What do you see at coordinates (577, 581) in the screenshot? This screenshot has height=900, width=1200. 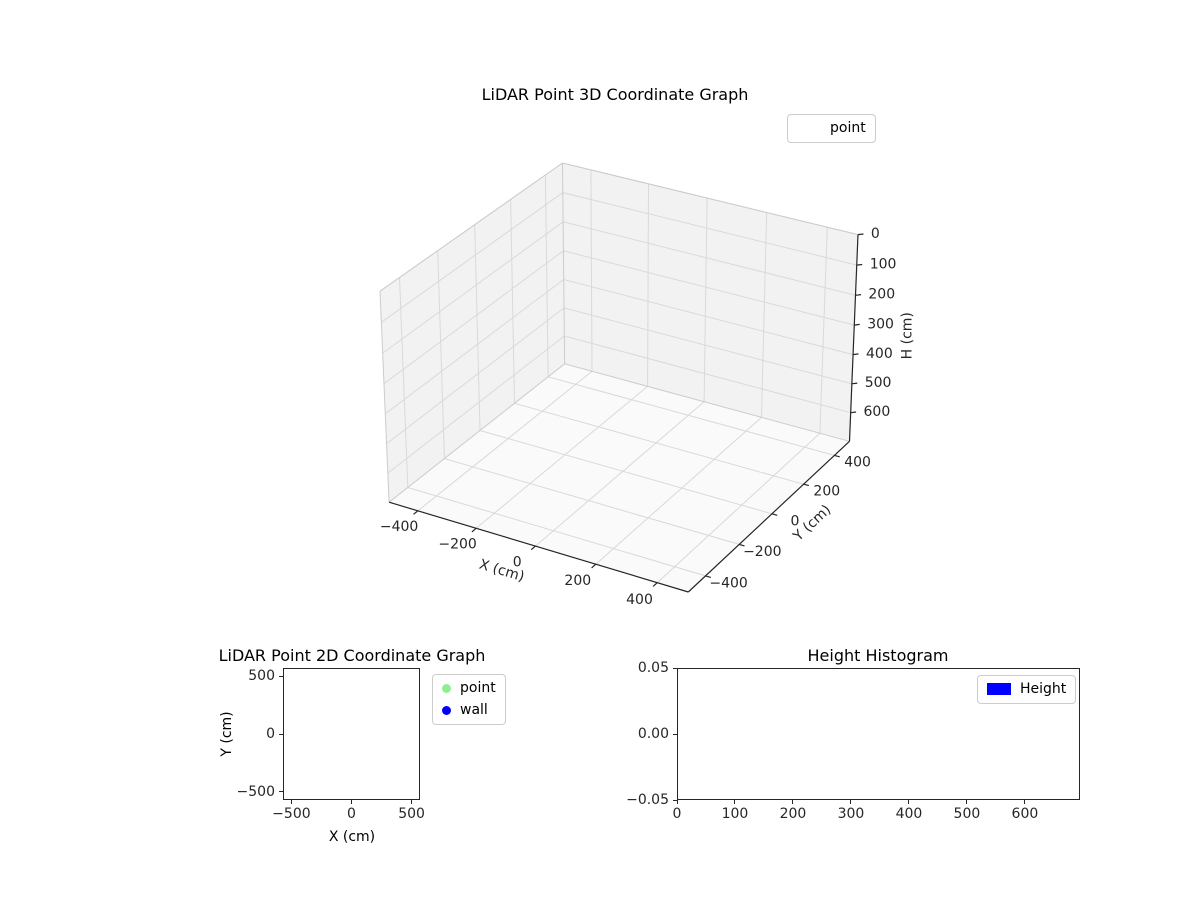 I see `plot3d-x-tick-label: 200` at bounding box center [577, 581].